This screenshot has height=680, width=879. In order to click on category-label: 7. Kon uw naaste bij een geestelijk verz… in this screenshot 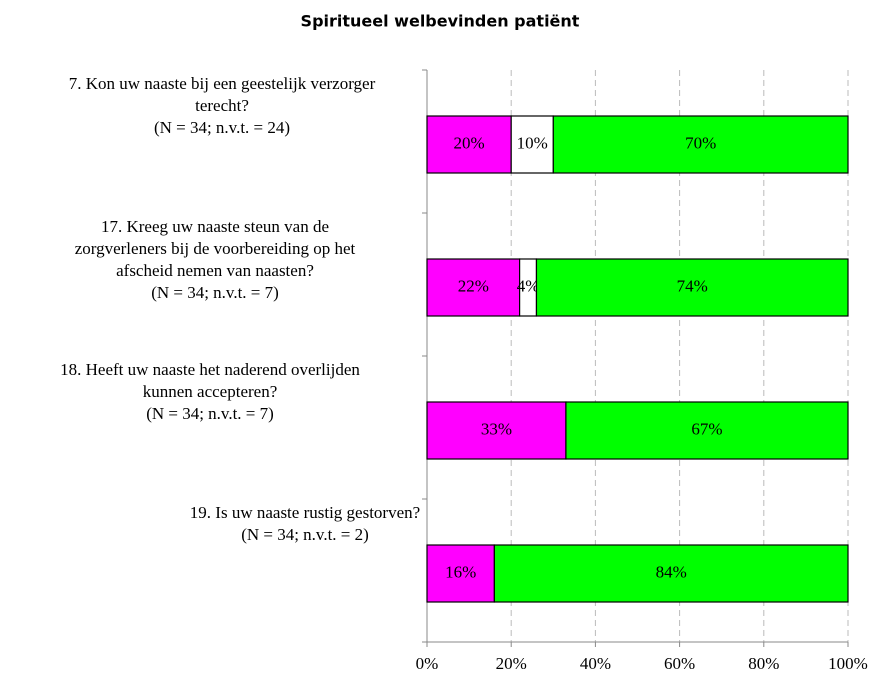, I will do `click(222, 83)`.